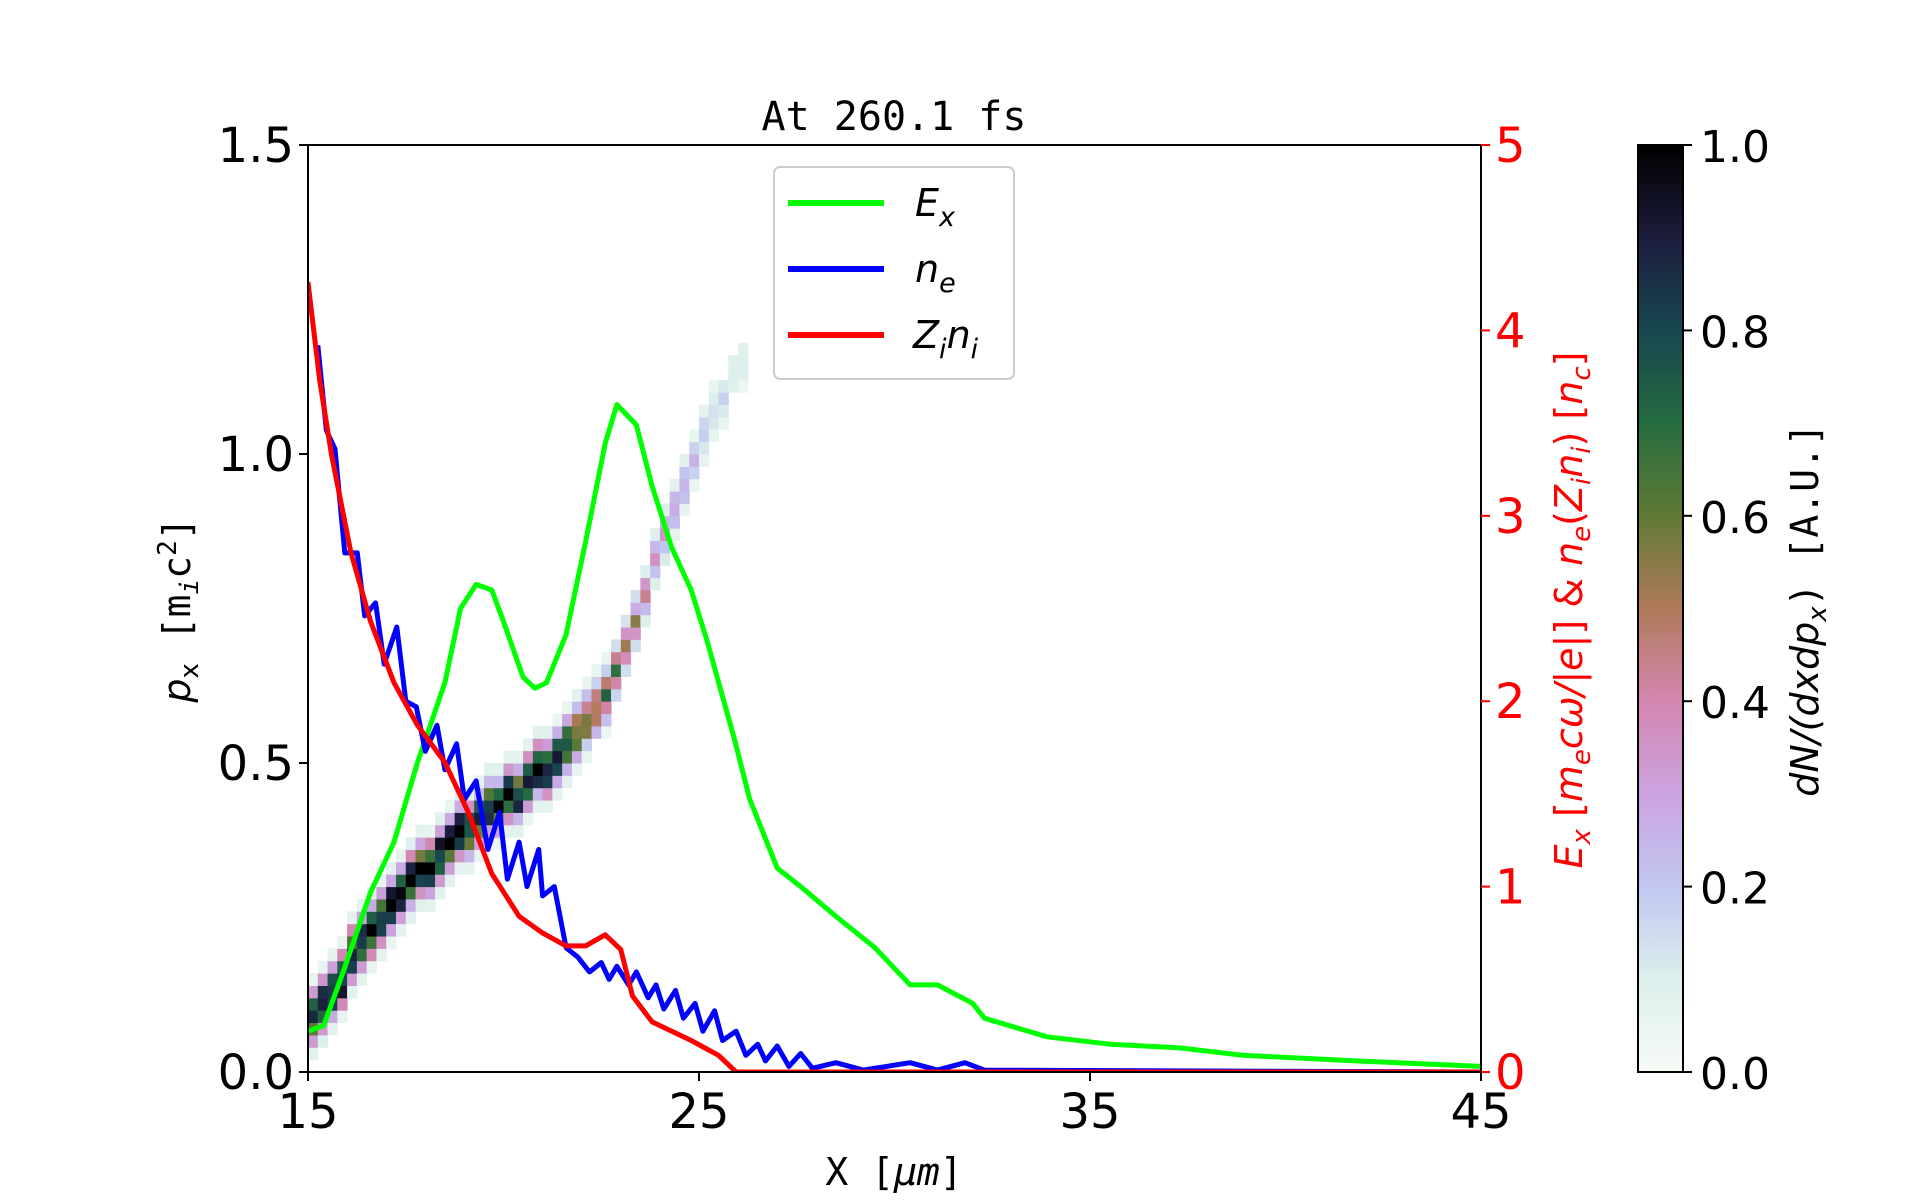  Describe the element at coordinates (935, 273) in the screenshot. I see `legend-label-ne: ne` at that location.